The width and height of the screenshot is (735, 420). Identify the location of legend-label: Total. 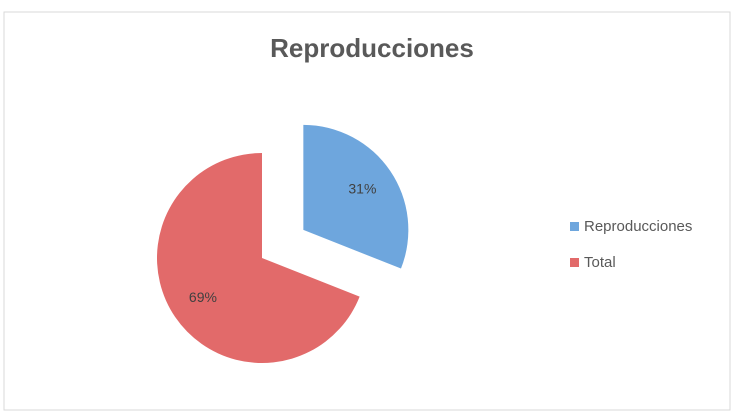
(600, 262).